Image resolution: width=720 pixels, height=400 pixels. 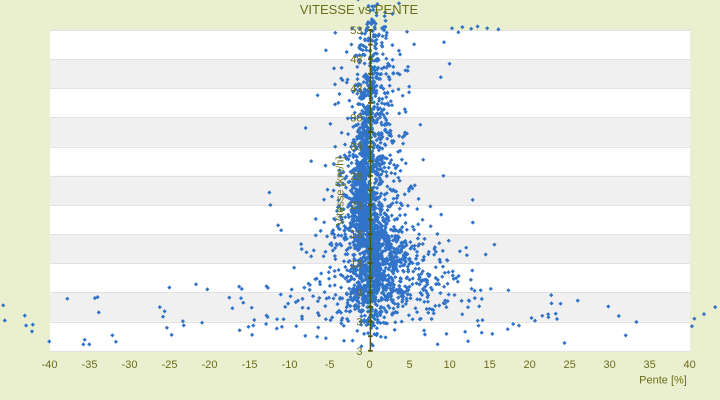 I want to click on svg-text: 8, so click(x=359, y=294).